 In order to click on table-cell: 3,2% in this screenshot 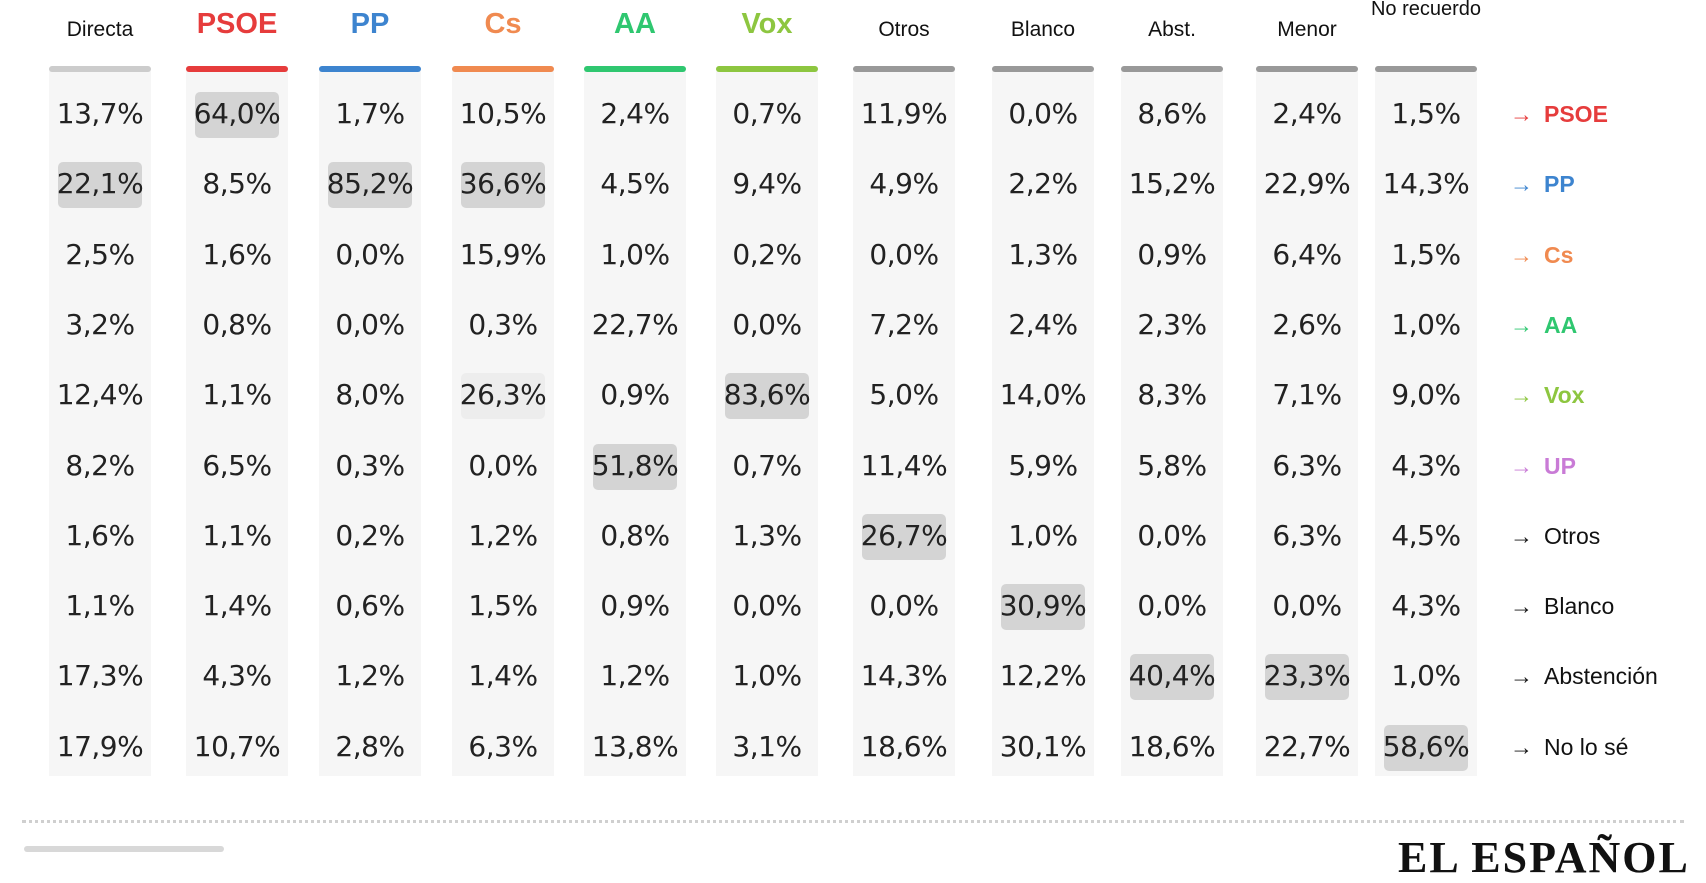, I will do `click(100, 324)`.